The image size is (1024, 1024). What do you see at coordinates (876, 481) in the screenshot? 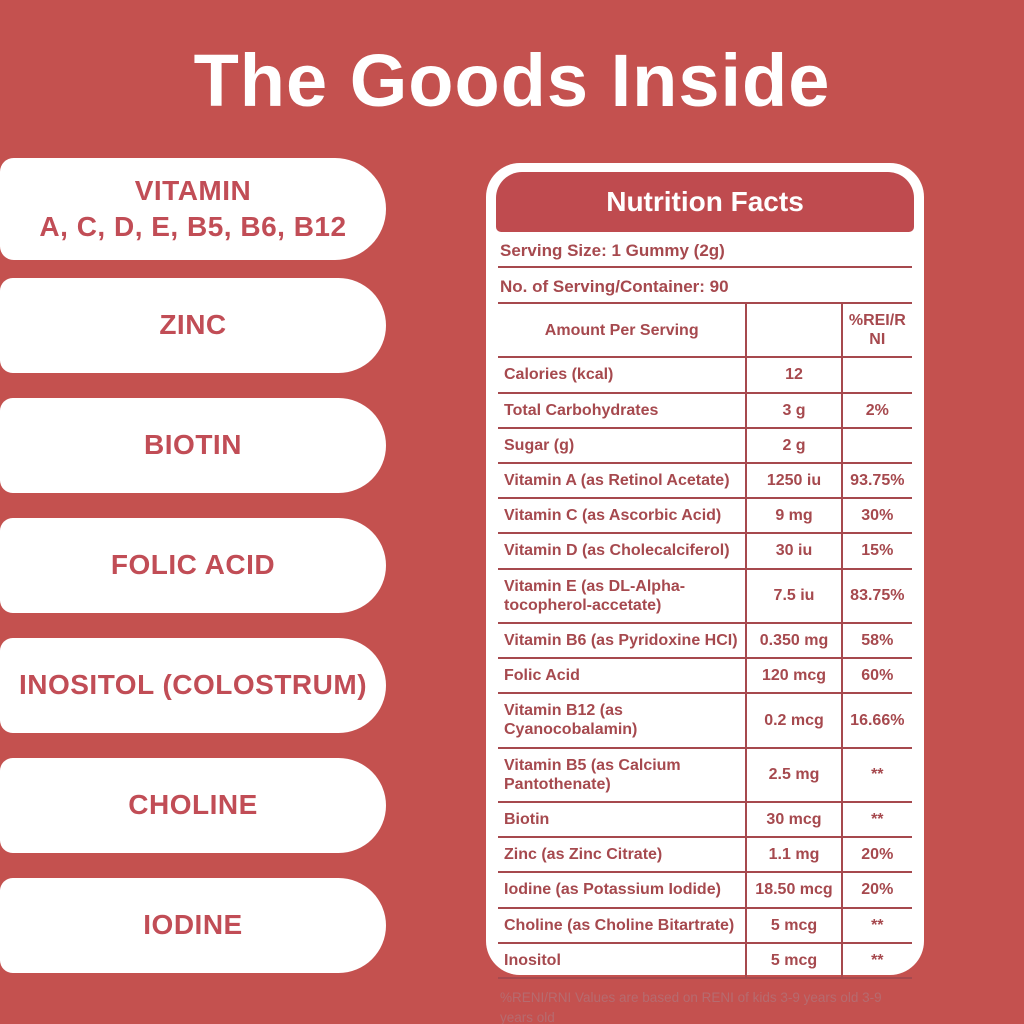
I see `nutrient-percent: 93.75%` at bounding box center [876, 481].